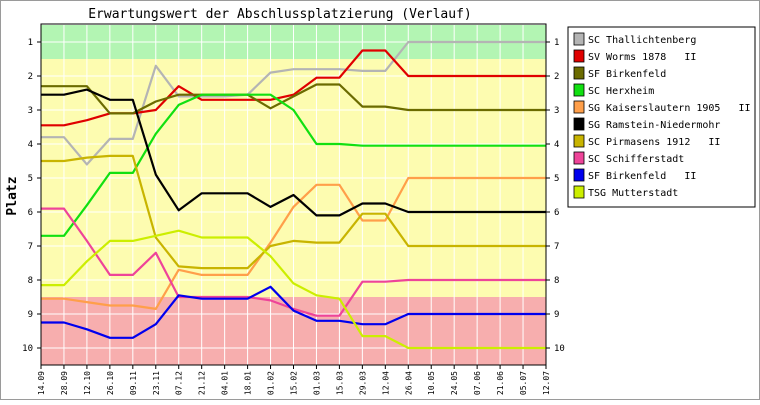 Image resolution: width=760 pixels, height=405 pixels. I want to click on x-tick-label: 01.02, so click(271, 383).